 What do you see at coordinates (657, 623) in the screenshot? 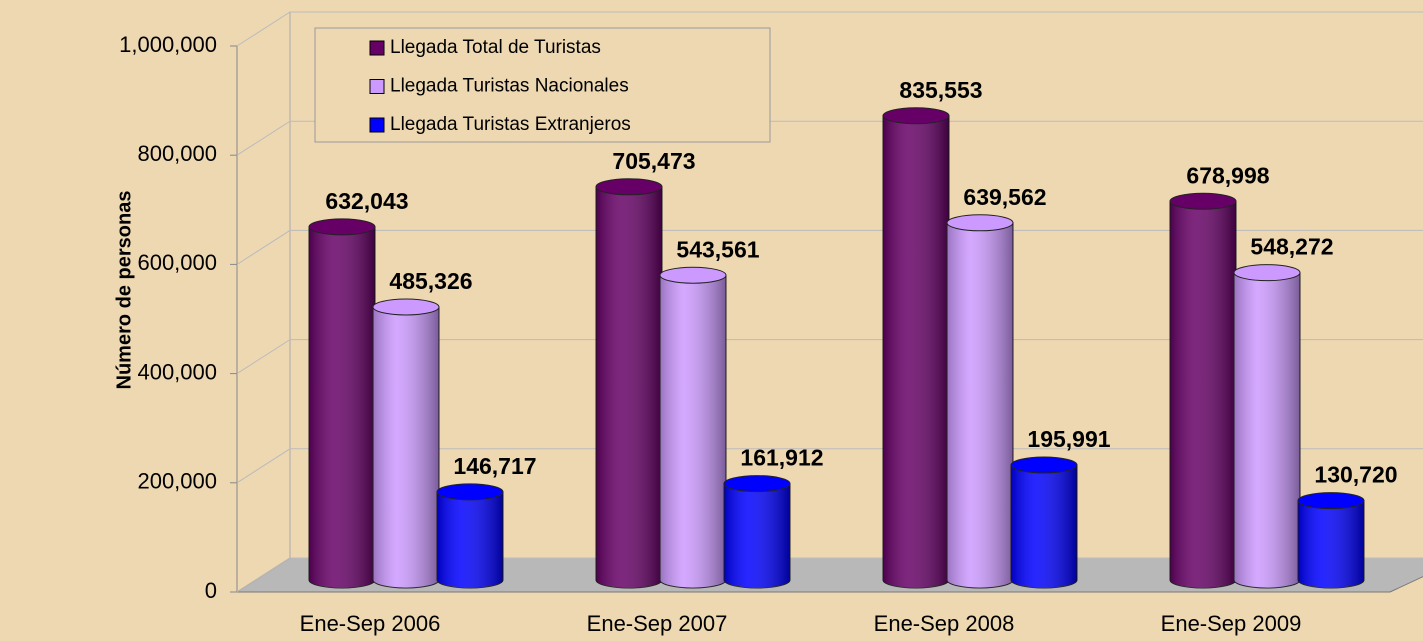
I see `x-tick-label: Ene-Sep 2007` at bounding box center [657, 623].